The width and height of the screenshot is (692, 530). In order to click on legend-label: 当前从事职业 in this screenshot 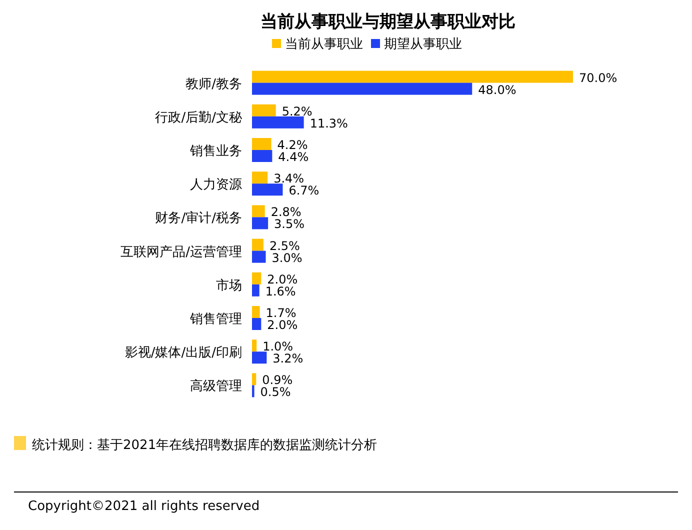, I will do `click(324, 44)`.